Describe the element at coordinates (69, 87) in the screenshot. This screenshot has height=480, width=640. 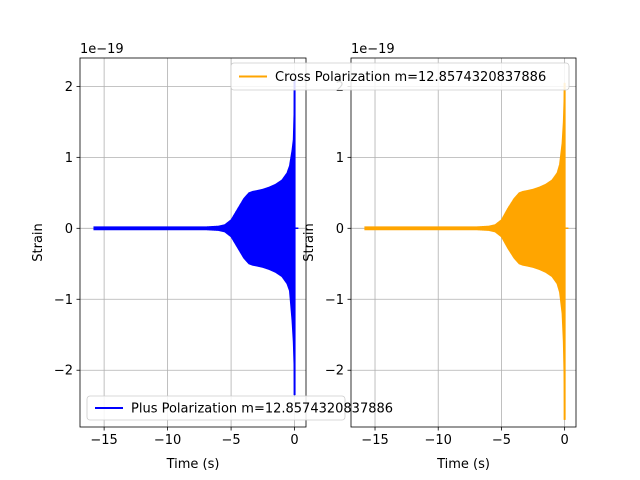
I see `y-tick-label: 2` at that location.